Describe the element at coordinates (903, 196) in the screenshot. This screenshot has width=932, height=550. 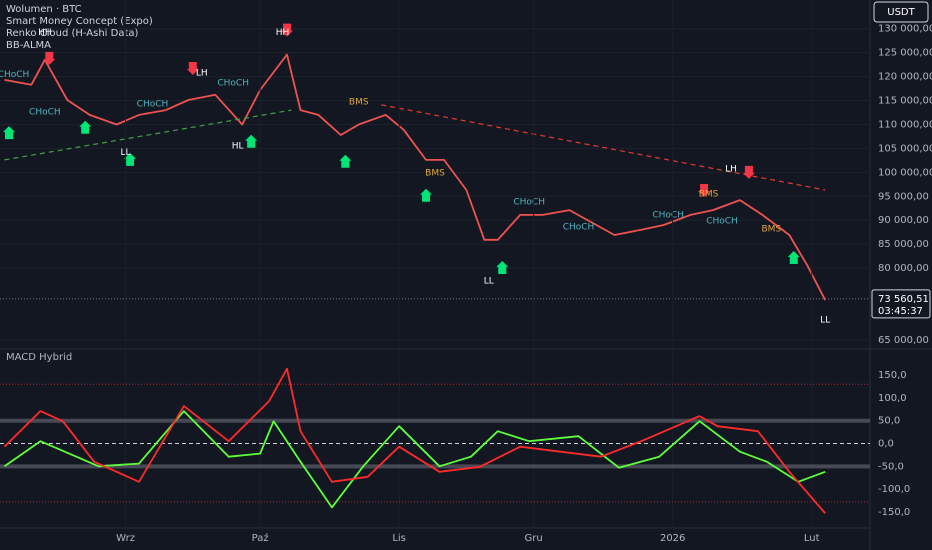
I see `y-tick-label: 95 000,00` at that location.